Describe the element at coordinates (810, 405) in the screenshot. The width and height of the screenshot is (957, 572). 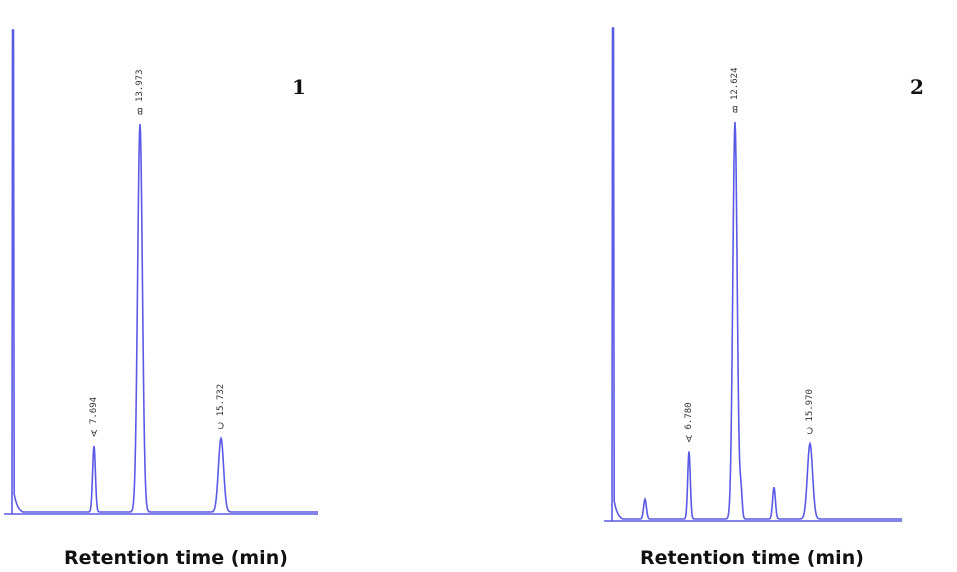
I see `peak-retention-time: 15.970` at that location.